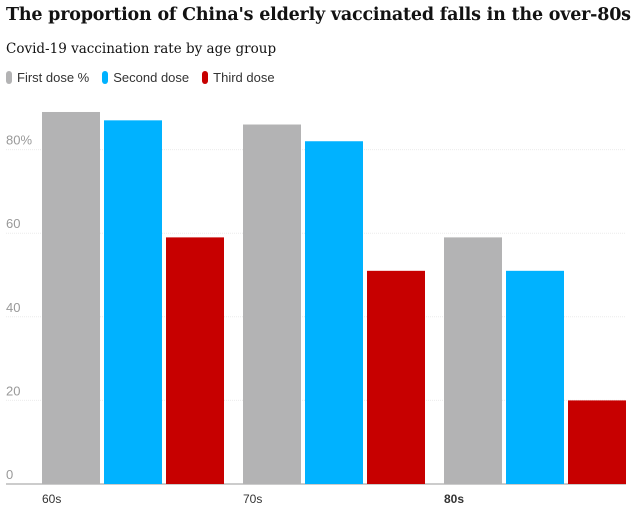 The height and width of the screenshot is (513, 641). Describe the element at coordinates (13, 390) in the screenshot. I see `y-tick-label-20: 20` at that location.